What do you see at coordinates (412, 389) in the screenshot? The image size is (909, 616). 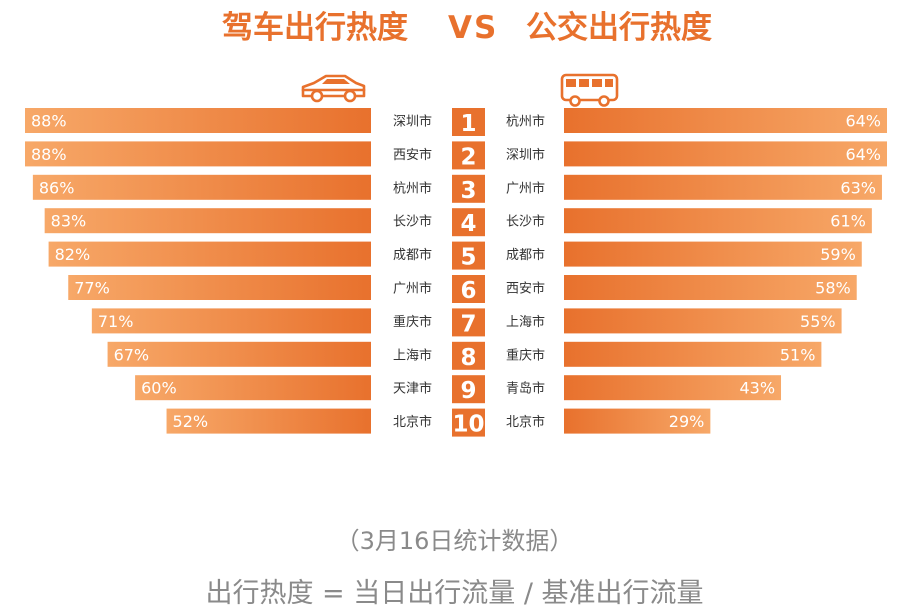 I see `driving-city-label: 天津市` at bounding box center [412, 389].